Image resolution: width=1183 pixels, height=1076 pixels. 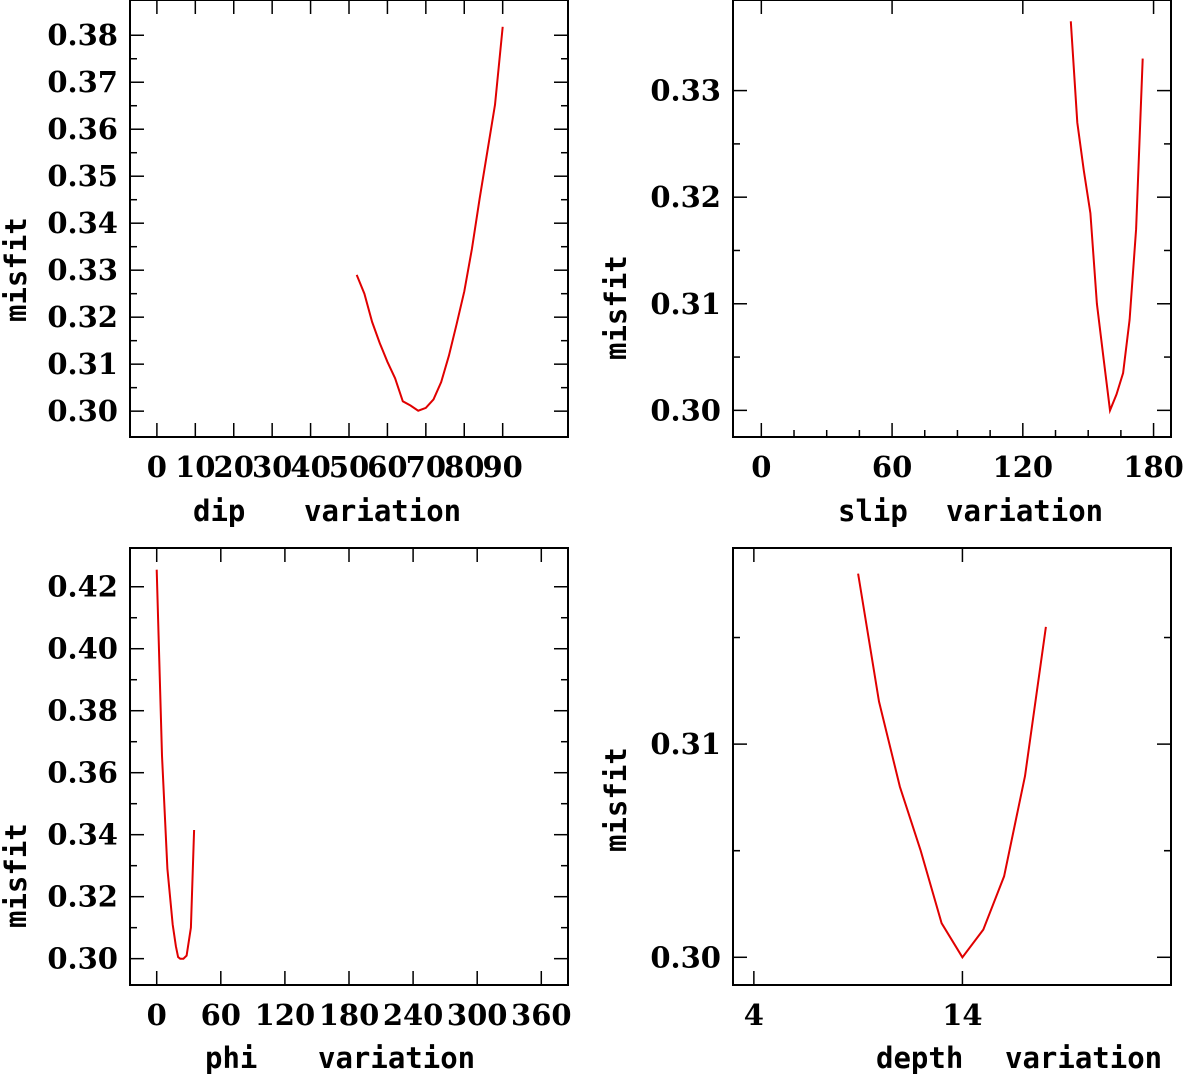 What do you see at coordinates (413, 1015) in the screenshot?
I see `x-tick-label: 240` at bounding box center [413, 1015].